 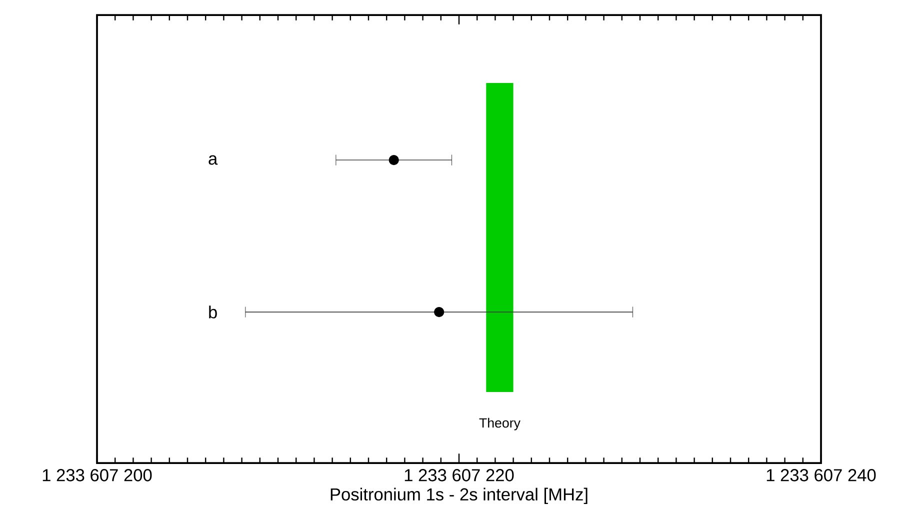 I want to click on y-tick-label: b, so click(x=213, y=312).